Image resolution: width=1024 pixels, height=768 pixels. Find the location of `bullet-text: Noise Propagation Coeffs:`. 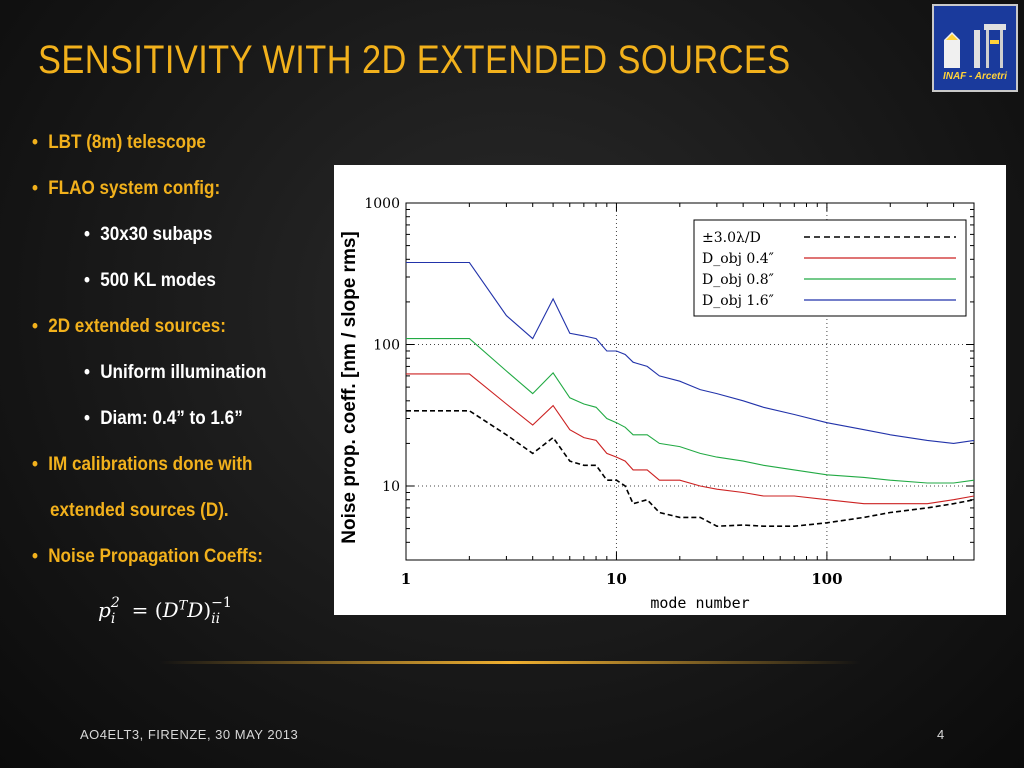

bullet-text: Noise Propagation Coeffs: is located at coordinates (155, 556).